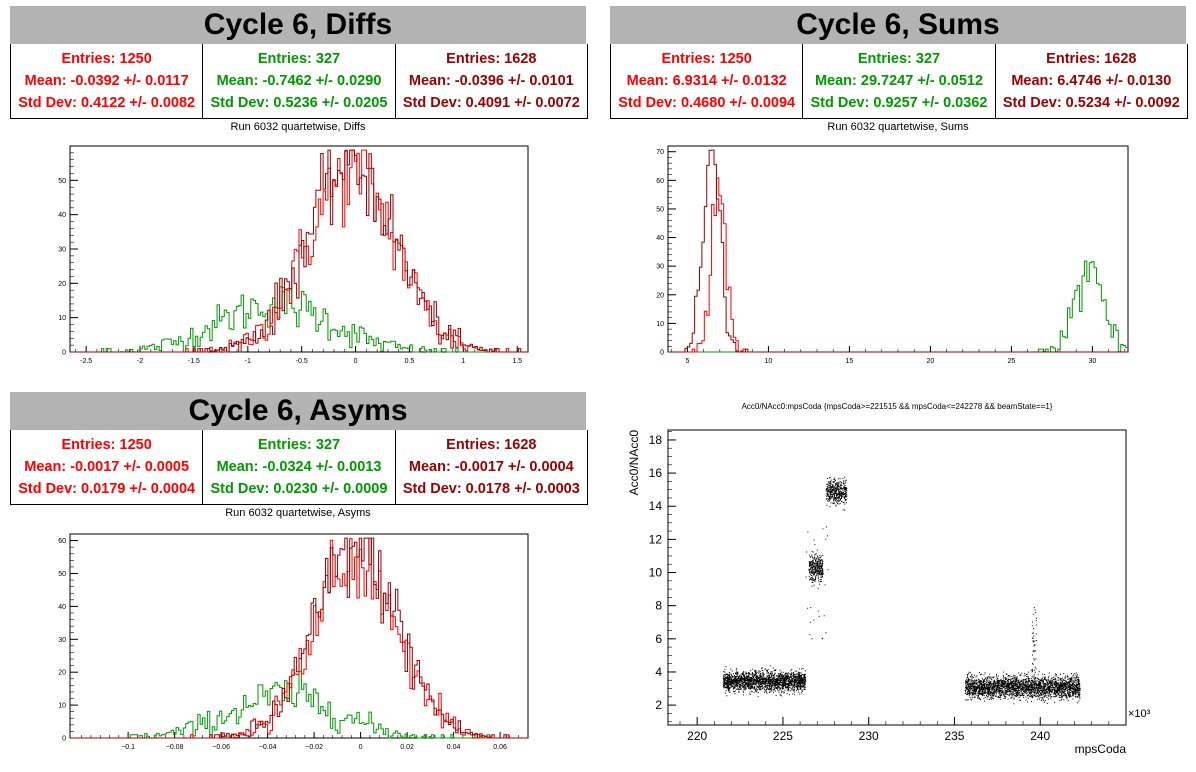  Describe the element at coordinates (299, 704) in the screenshot. I see `histogram-series` at that location.